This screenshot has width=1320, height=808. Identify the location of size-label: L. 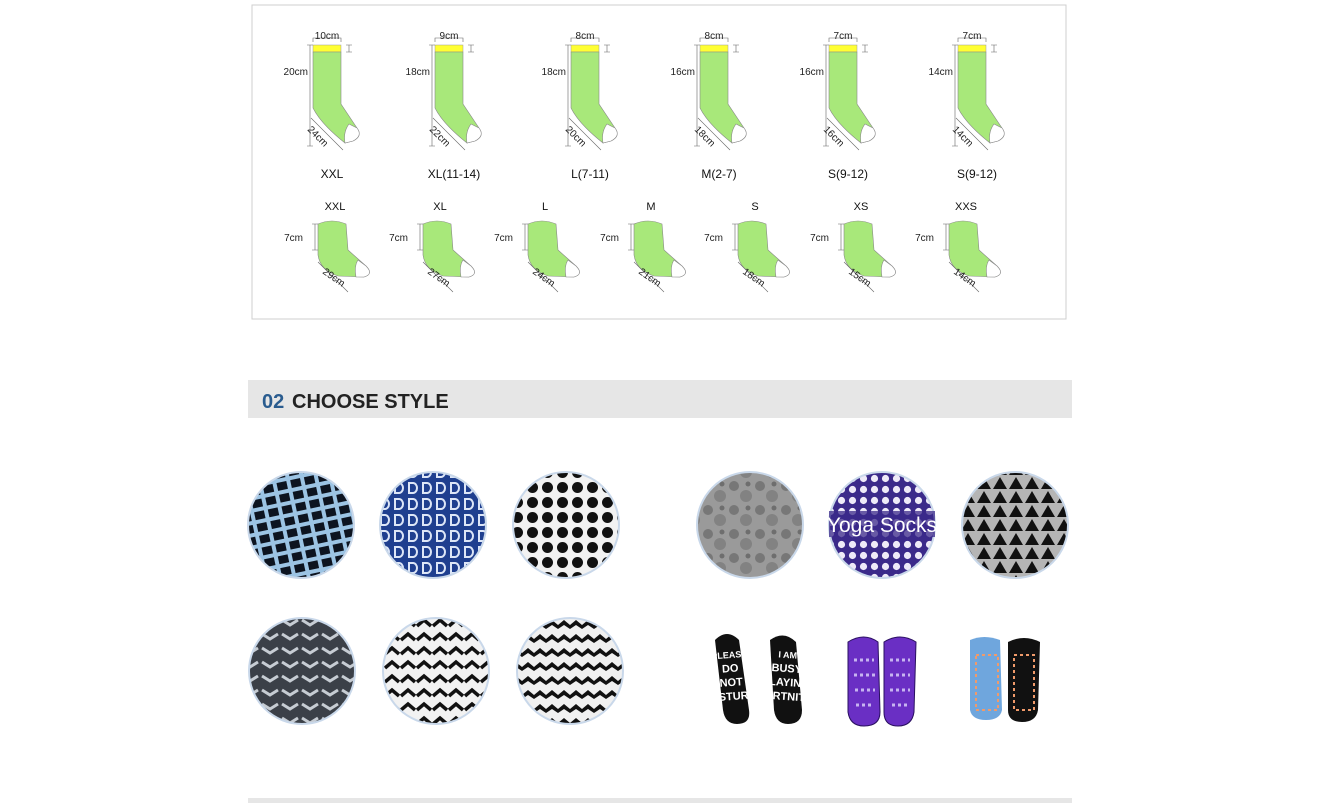
(545, 207).